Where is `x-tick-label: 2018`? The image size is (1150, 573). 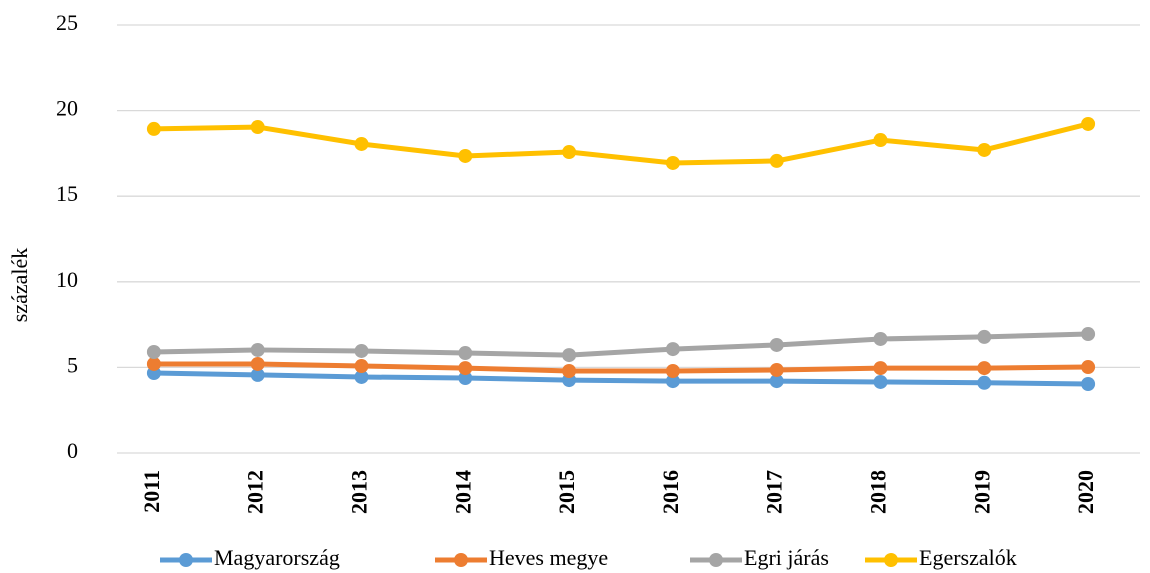
x-tick-label: 2018 is located at coordinates (878, 492).